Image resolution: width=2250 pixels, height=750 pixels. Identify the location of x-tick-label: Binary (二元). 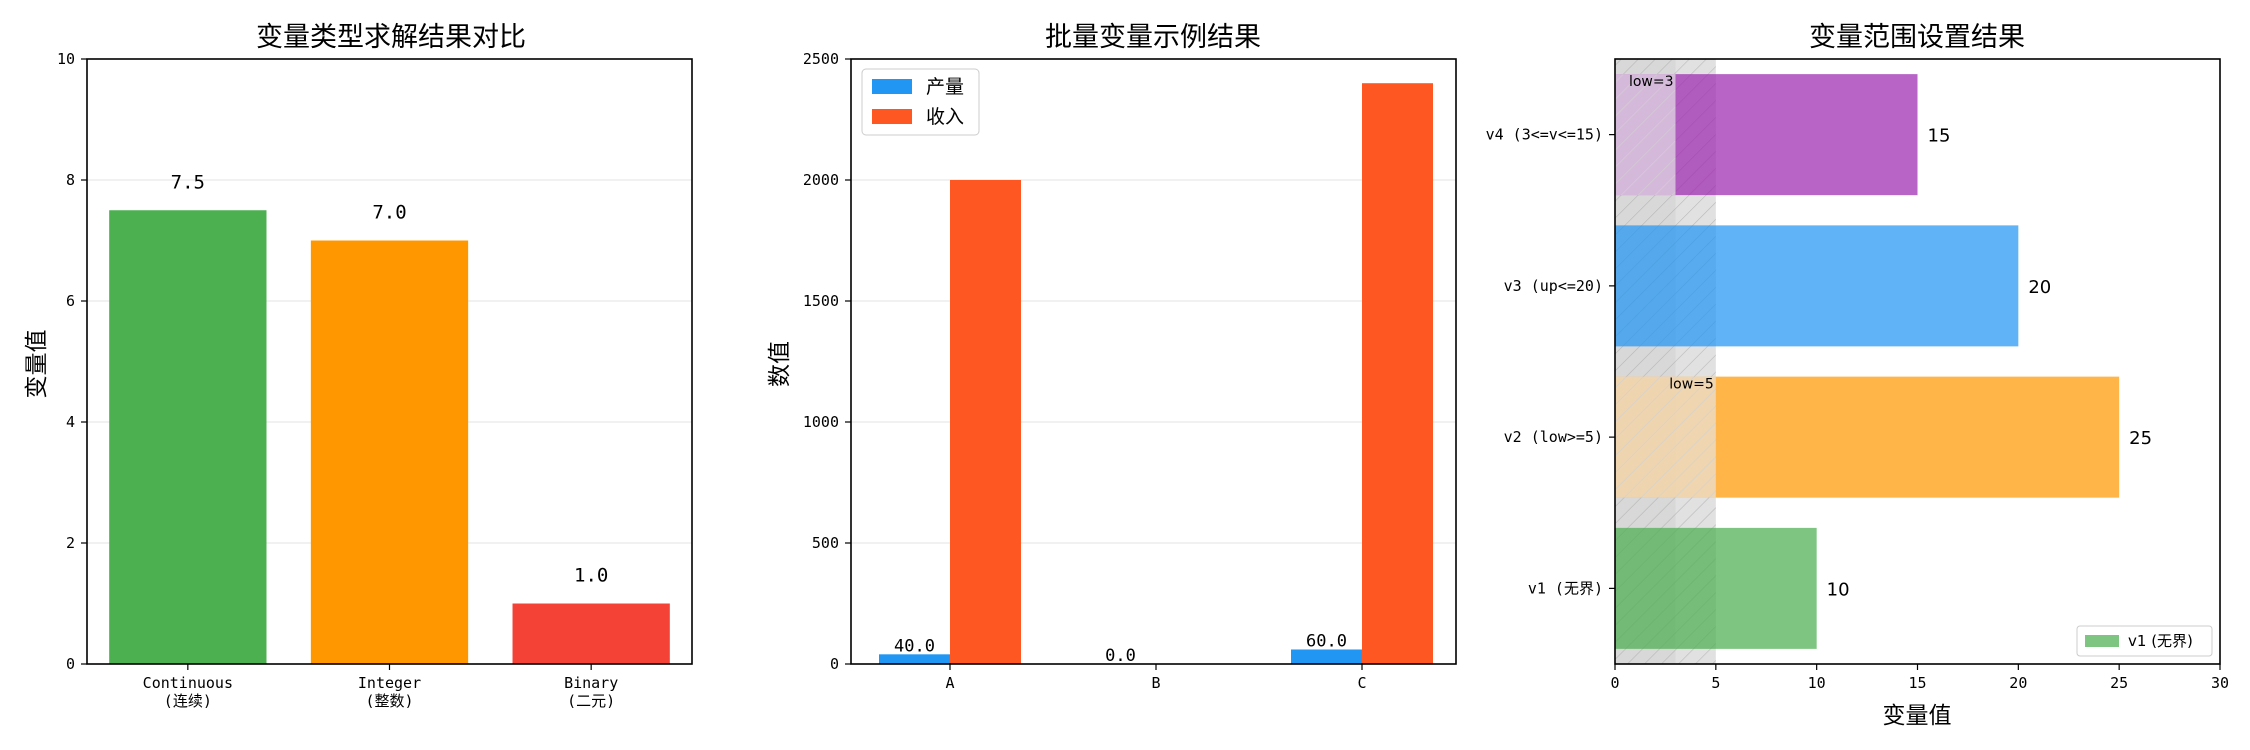
(591, 692).